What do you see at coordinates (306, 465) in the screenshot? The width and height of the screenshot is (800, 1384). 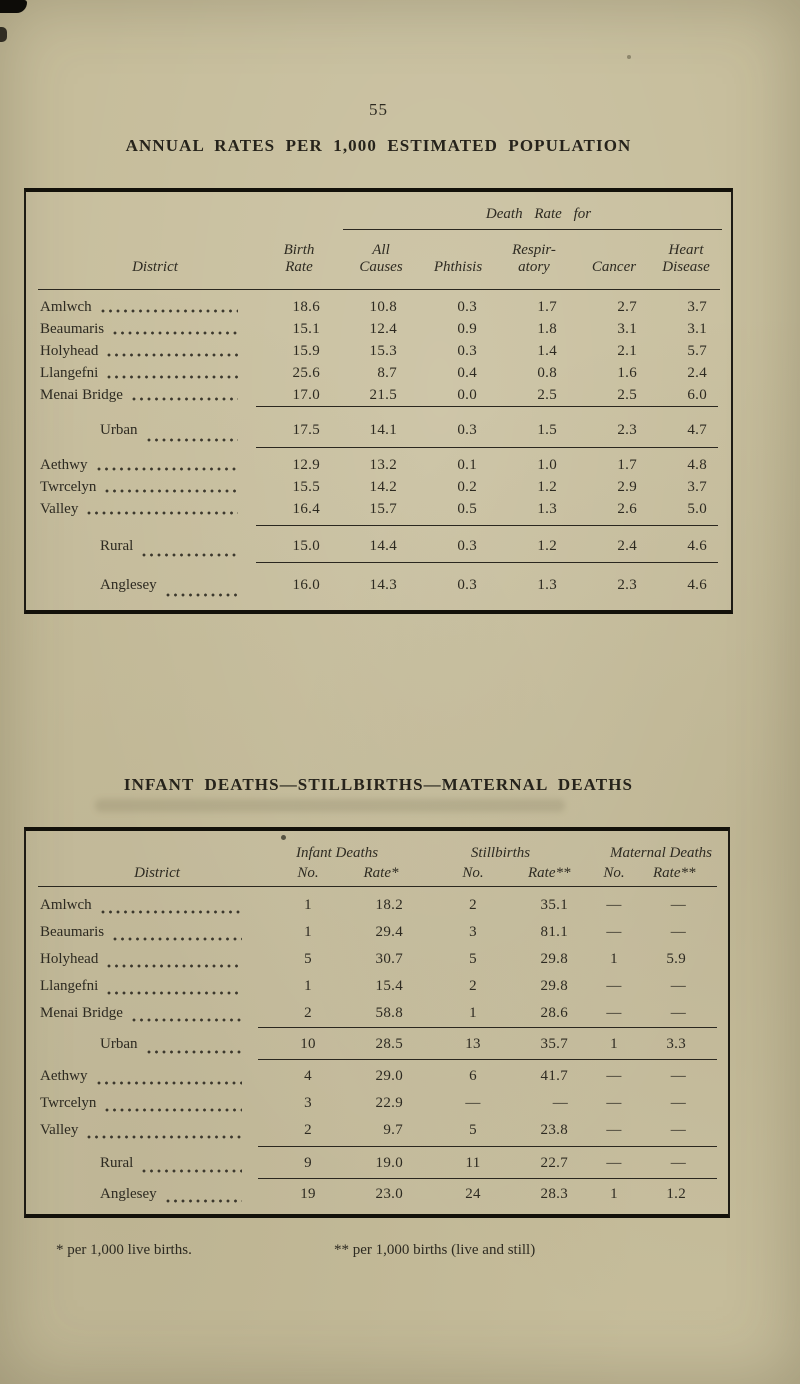 I see `birth-rate-value: 12.9` at bounding box center [306, 465].